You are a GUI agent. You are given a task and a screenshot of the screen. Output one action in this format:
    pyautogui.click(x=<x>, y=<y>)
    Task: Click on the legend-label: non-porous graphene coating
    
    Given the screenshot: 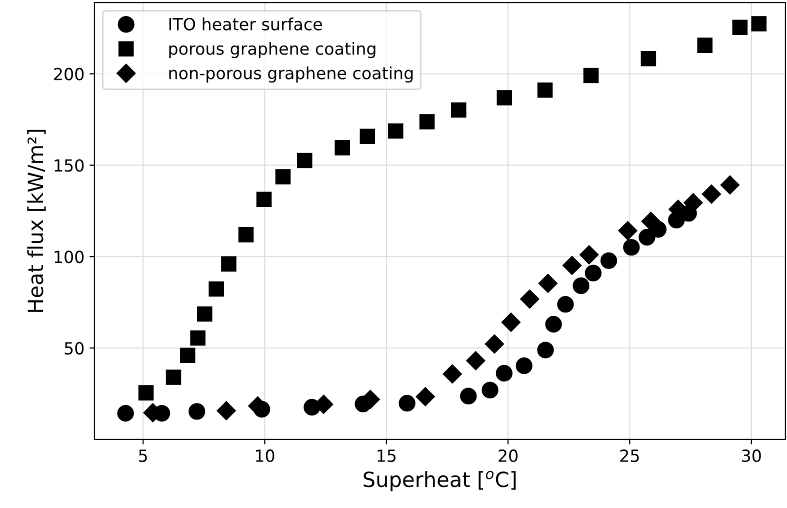 What is the action you would take?
    pyautogui.click(x=291, y=74)
    